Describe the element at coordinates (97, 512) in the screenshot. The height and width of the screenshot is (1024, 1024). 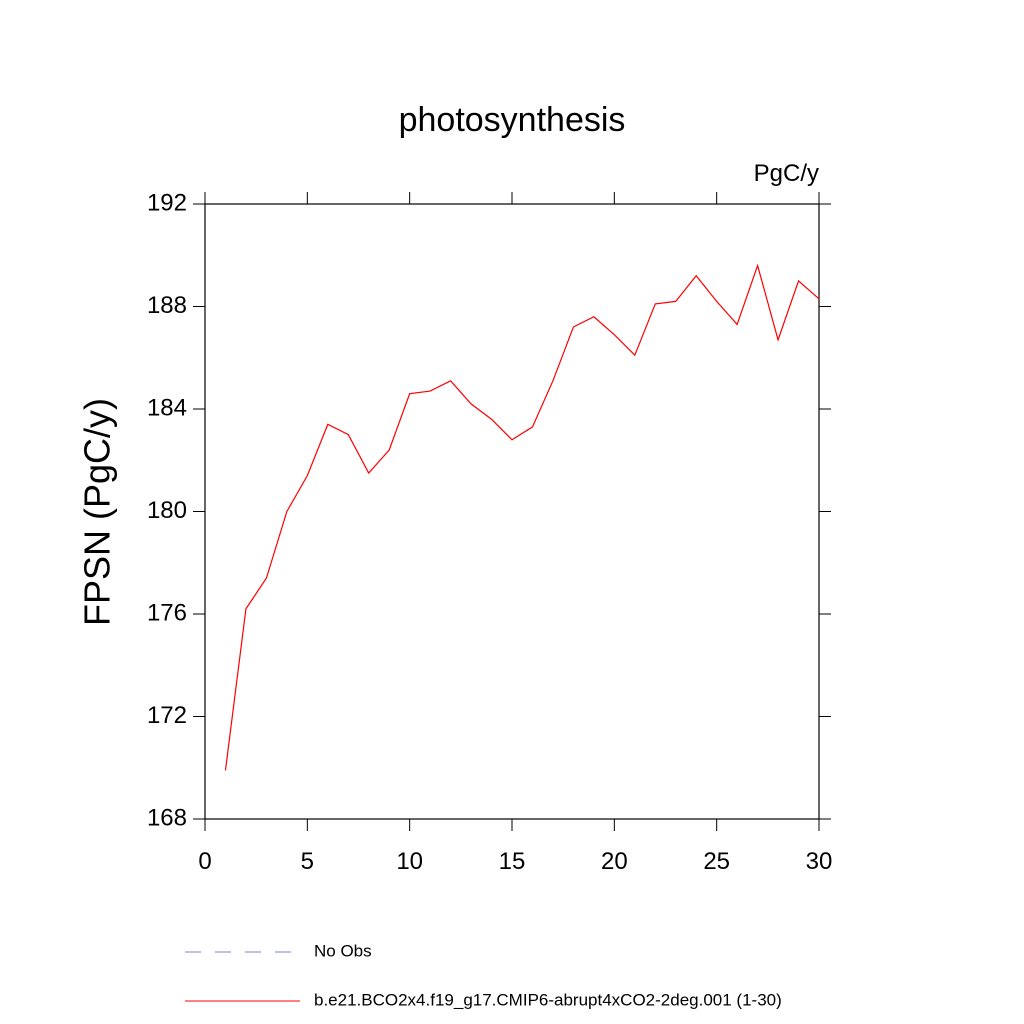
I see `y-axis-label: FPSN (PgC/y)` at that location.